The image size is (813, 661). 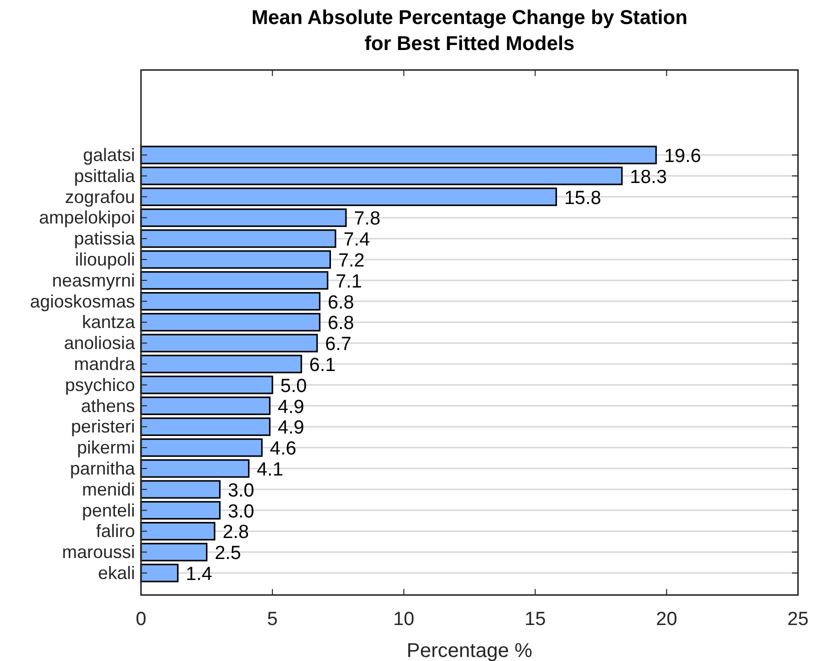 I want to click on y-tick-label: faliro, so click(x=115, y=531).